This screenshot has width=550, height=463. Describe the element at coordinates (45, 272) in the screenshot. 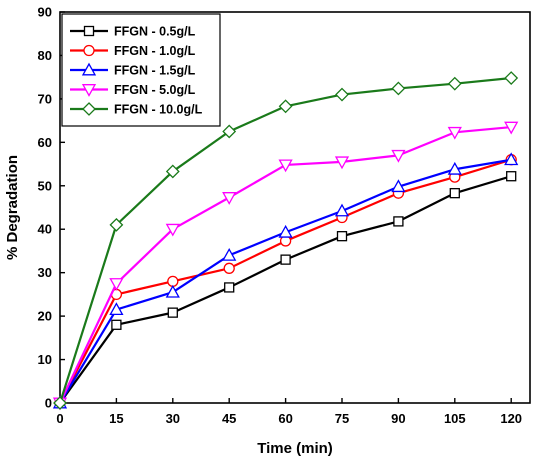

I see `y-tick-label: 30` at that location.